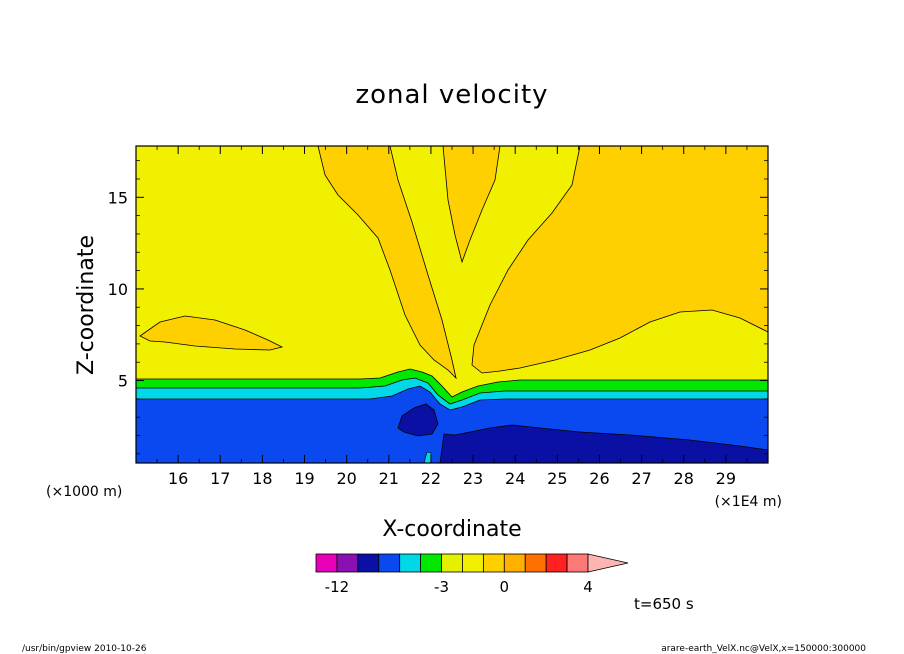 The width and height of the screenshot is (904, 654). I want to click on x-tick-label: 20, so click(346, 478).